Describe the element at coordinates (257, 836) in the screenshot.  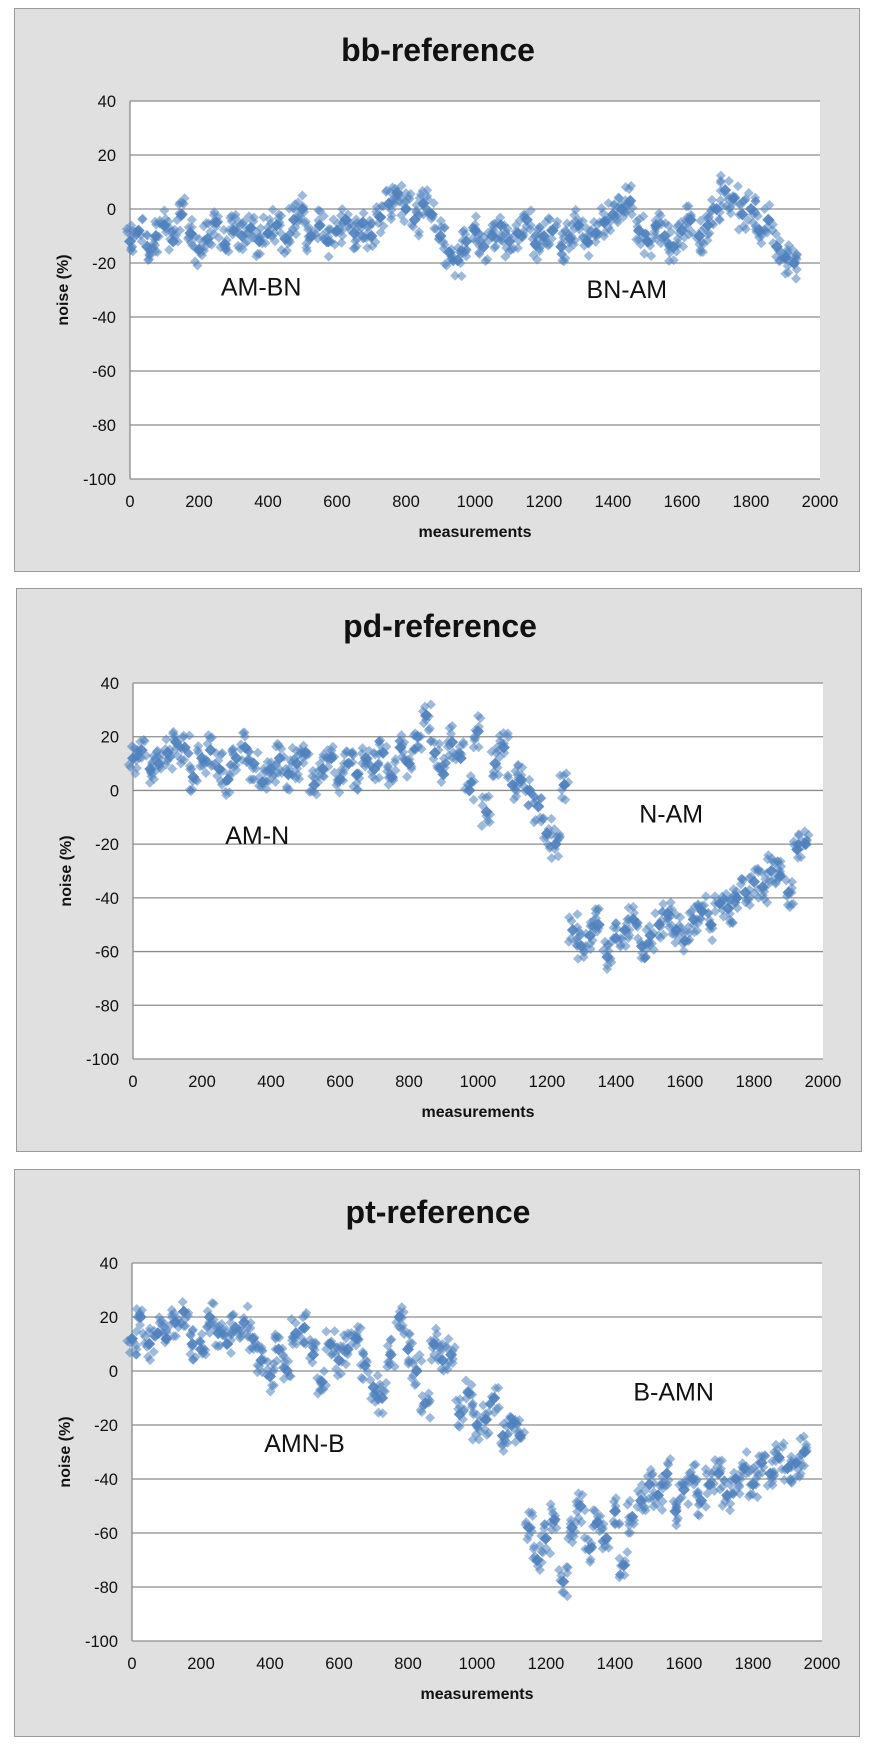
I see `annotation-label: AM-N` at that location.